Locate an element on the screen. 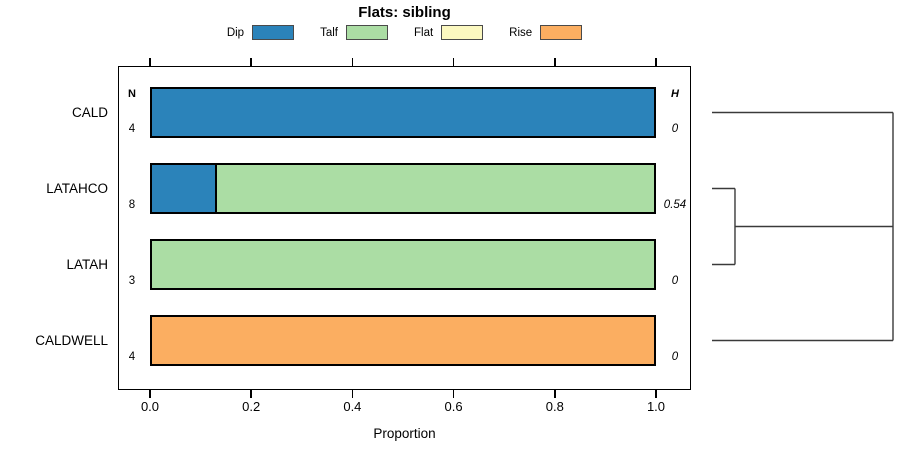 The height and width of the screenshot is (460, 900). n-value-latahco: 8 is located at coordinates (132, 205).